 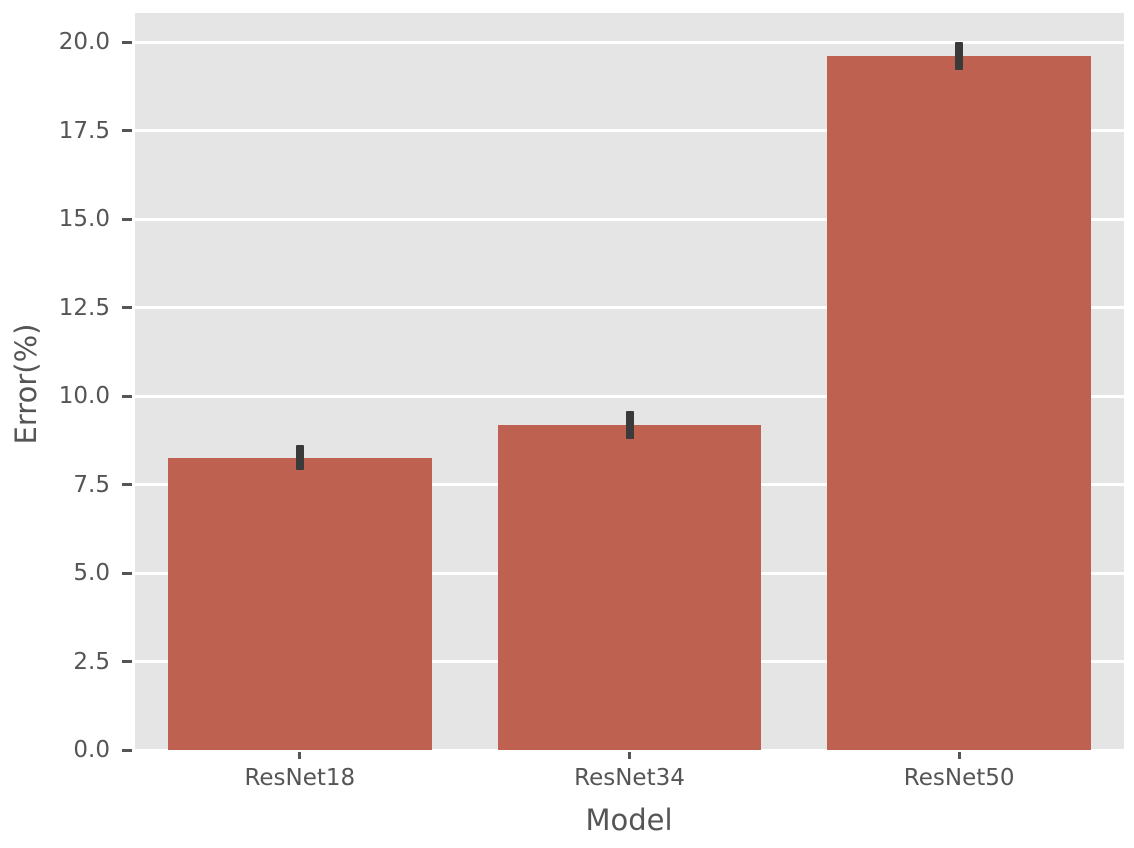 I want to click on y-tick-mark-5.0, so click(x=127, y=573).